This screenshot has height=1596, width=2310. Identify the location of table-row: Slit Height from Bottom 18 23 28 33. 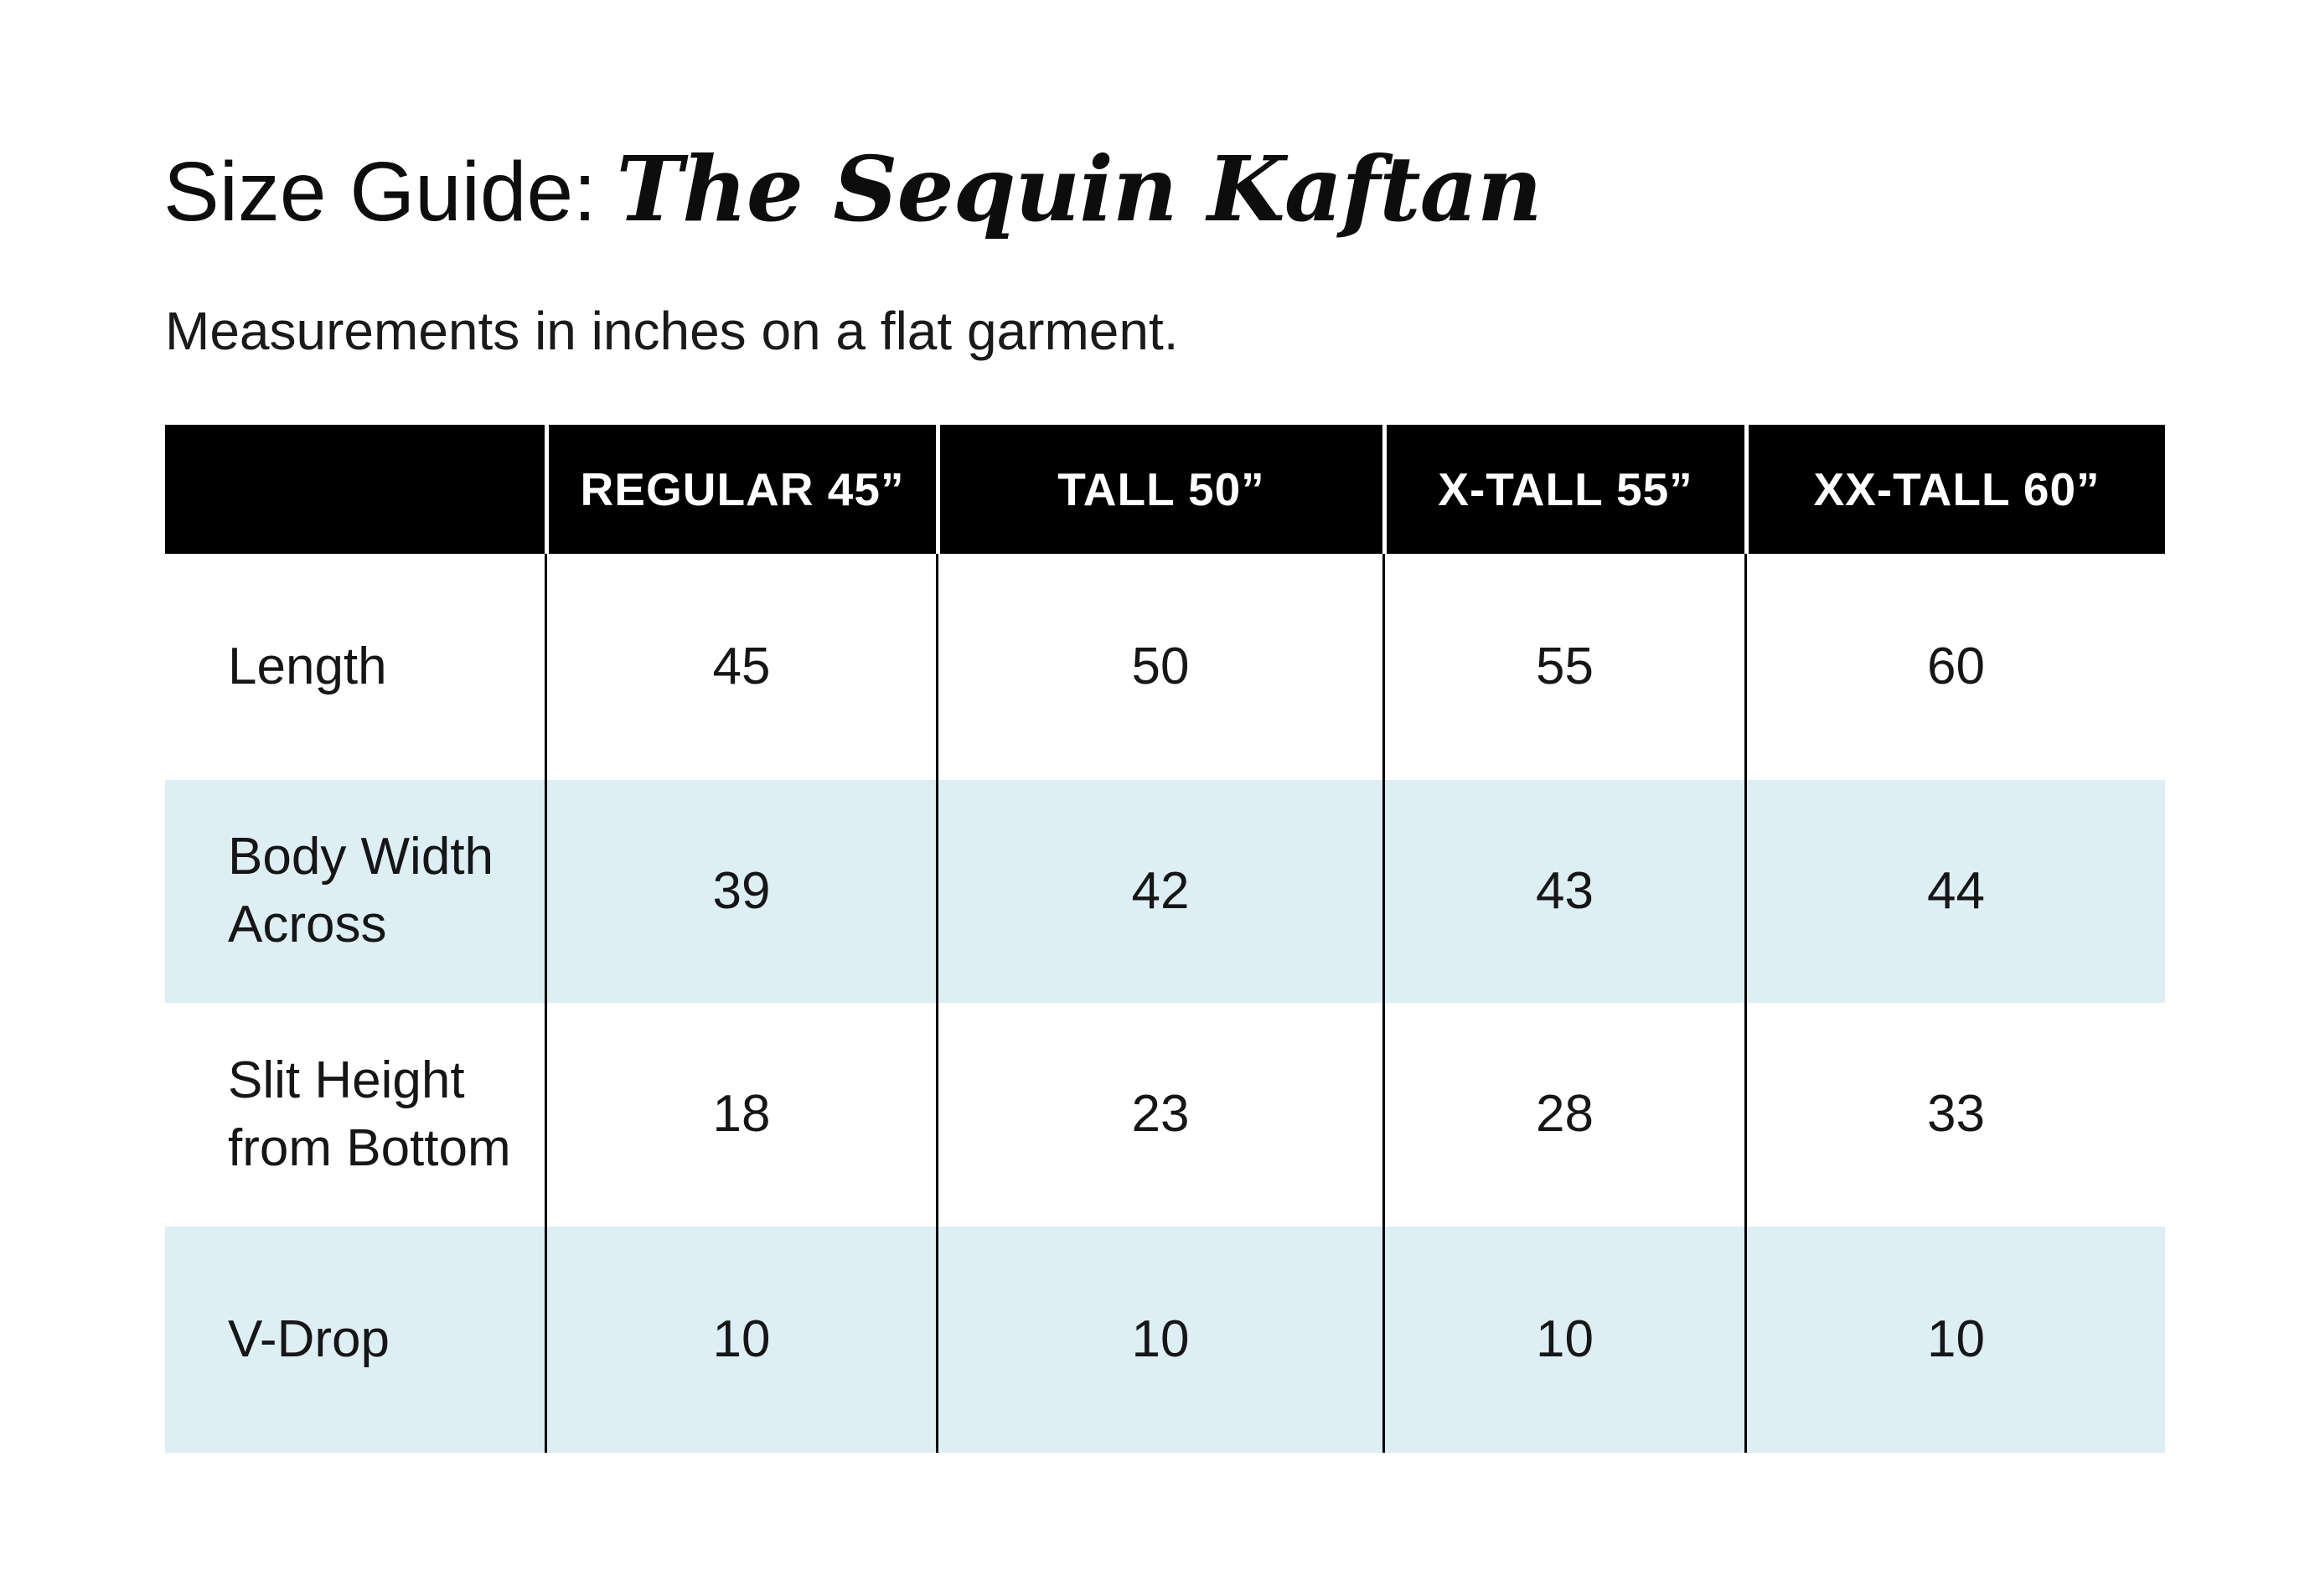
(1165, 1115).